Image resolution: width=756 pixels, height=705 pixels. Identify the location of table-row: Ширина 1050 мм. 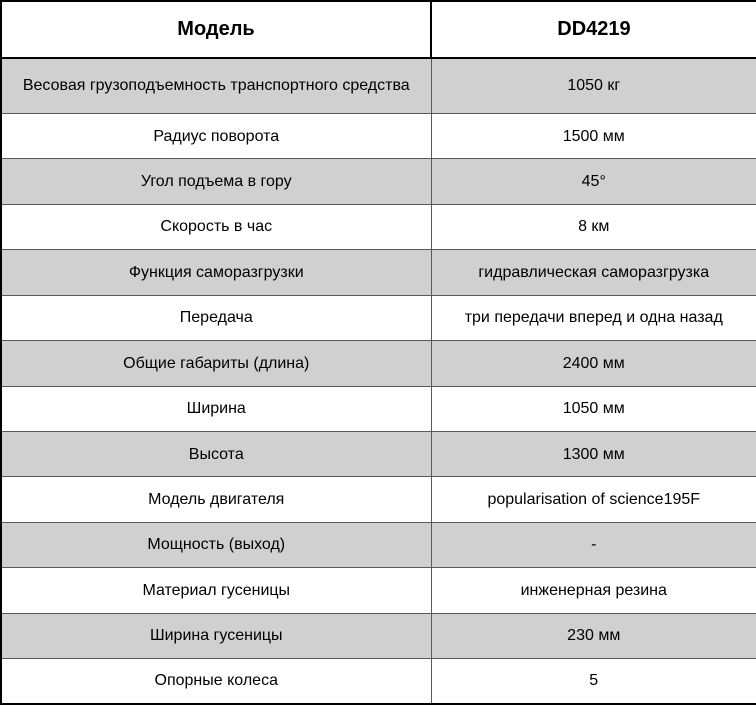
(378, 408).